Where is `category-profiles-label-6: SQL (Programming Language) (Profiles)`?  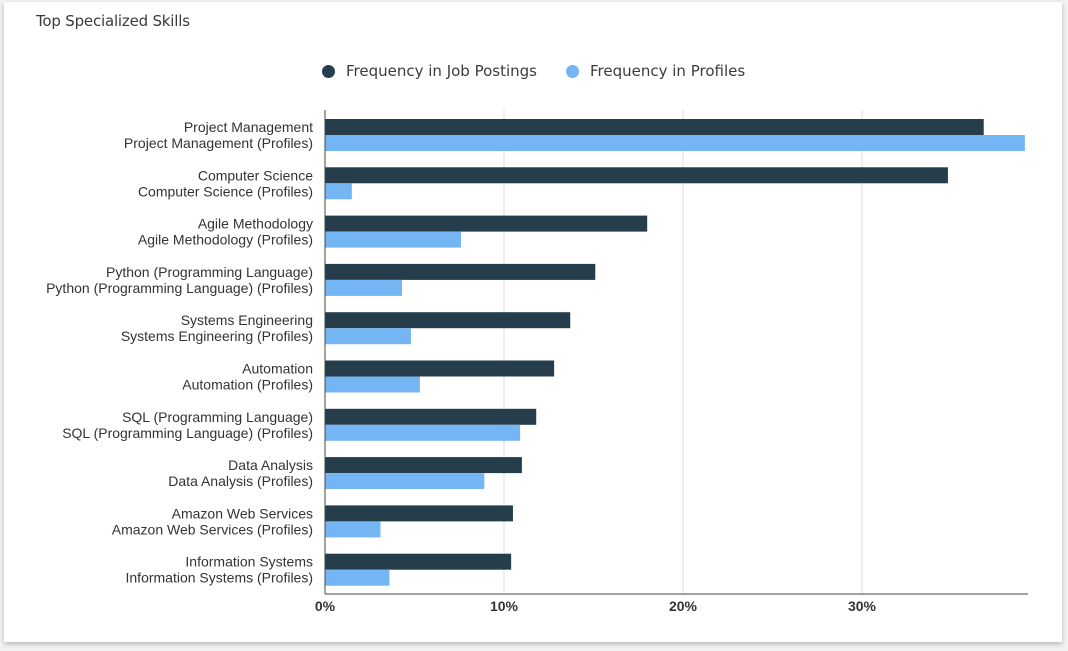 category-profiles-label-6: SQL (Programming Language) (Profiles) is located at coordinates (187, 433).